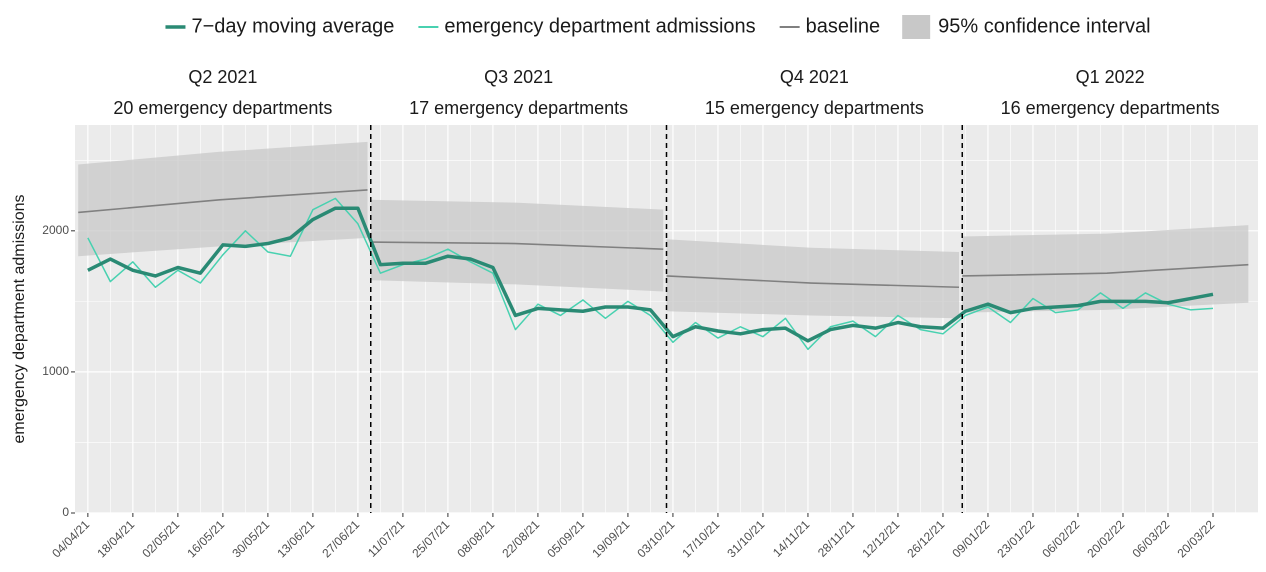 Image resolution: width=1266 pixels, height=572 pixels. What do you see at coordinates (160, 538) in the screenshot?
I see `x-tick-label: 02/05/21` at bounding box center [160, 538].